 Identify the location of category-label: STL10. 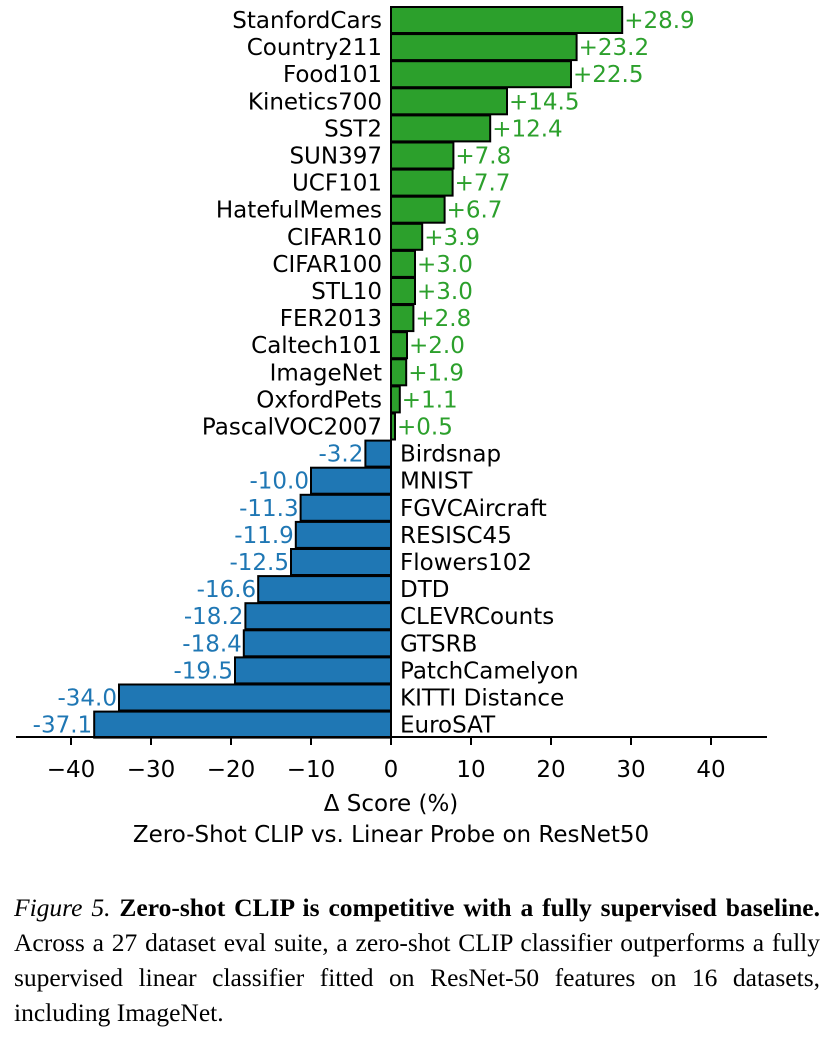
(346, 292).